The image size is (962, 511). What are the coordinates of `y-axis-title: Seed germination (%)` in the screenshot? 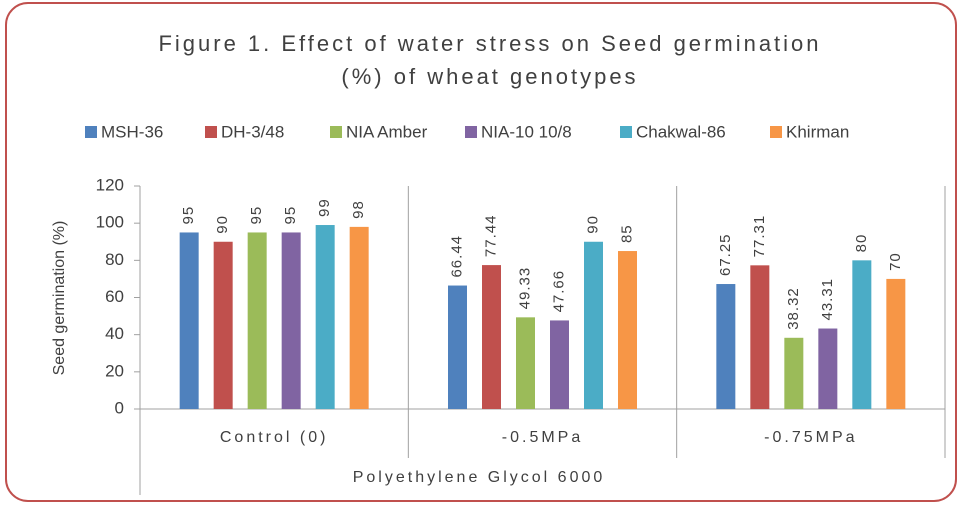 It's located at (59, 298).